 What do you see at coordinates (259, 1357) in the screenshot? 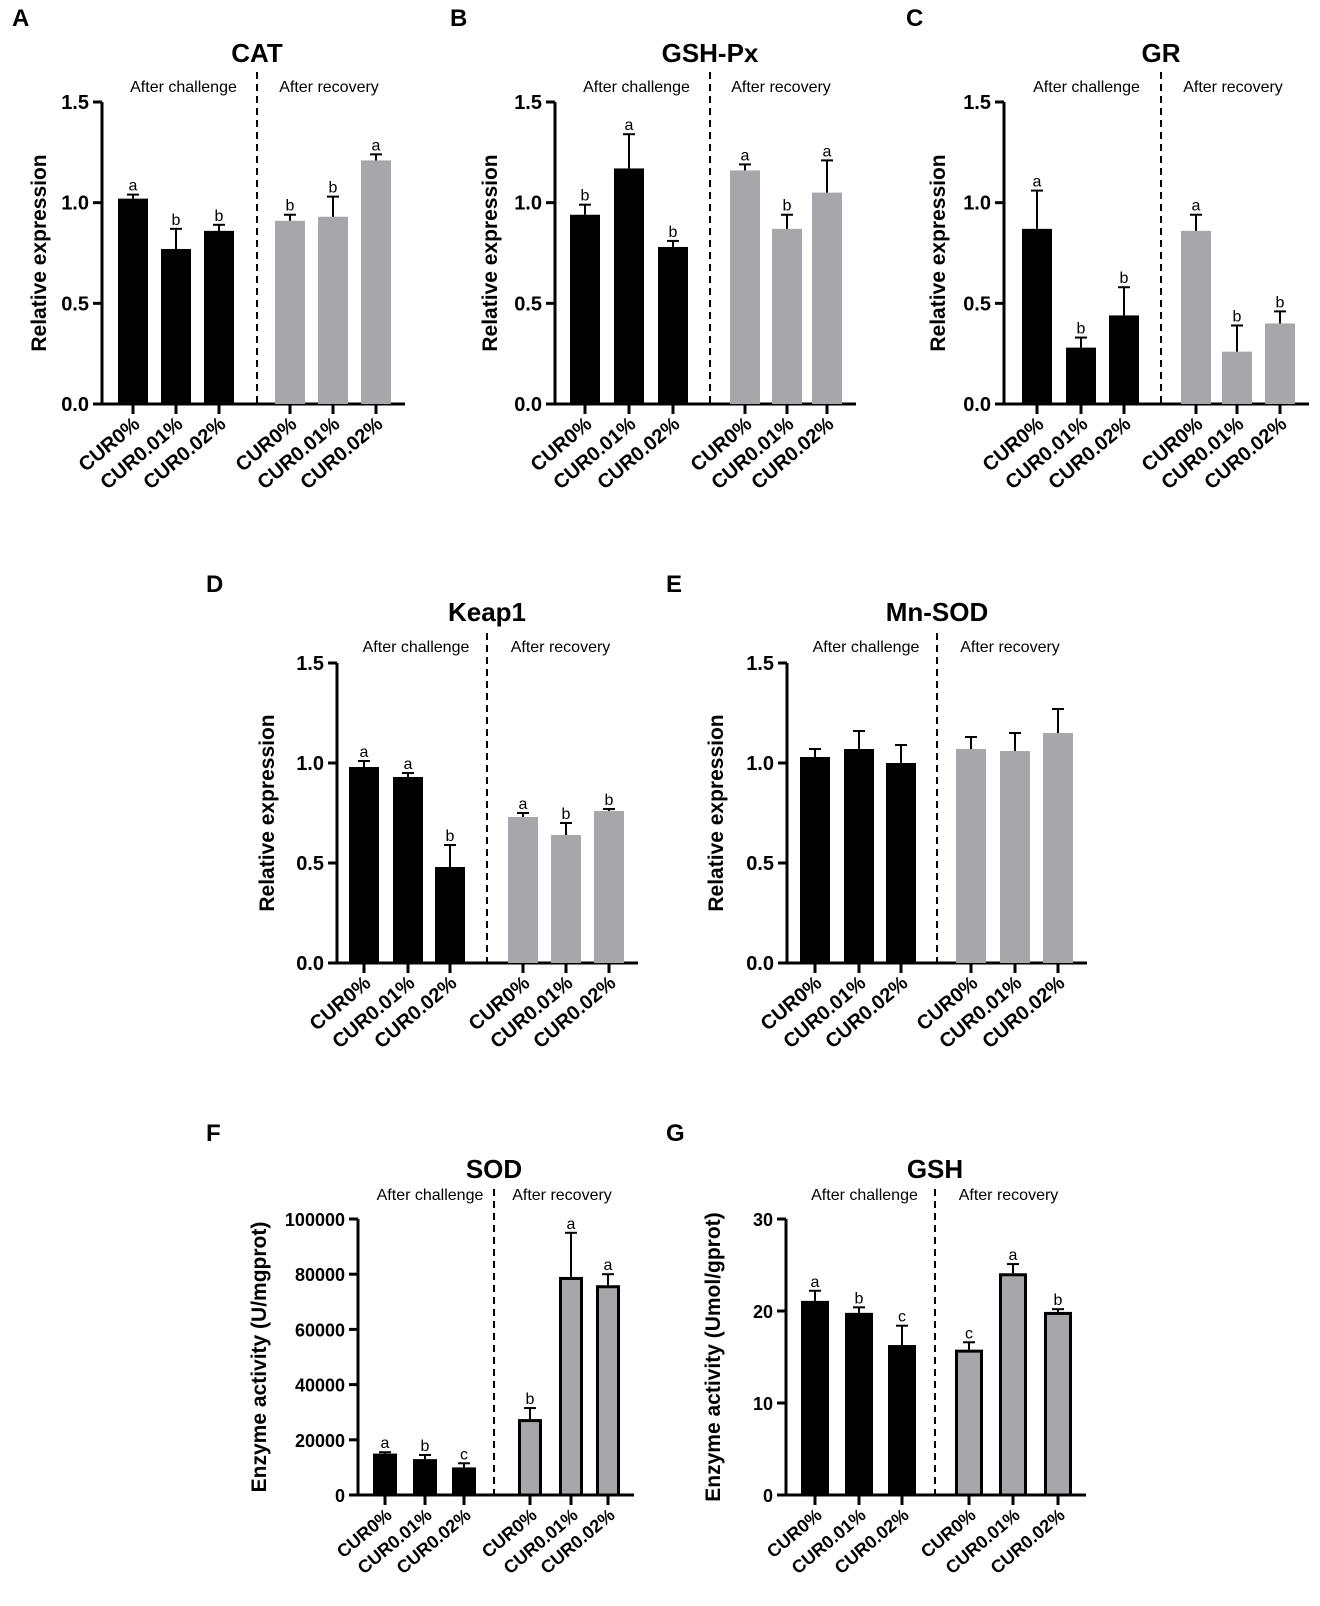
I see `y-axis-label: Enzyme activity (U/mgprot)` at bounding box center [259, 1357].